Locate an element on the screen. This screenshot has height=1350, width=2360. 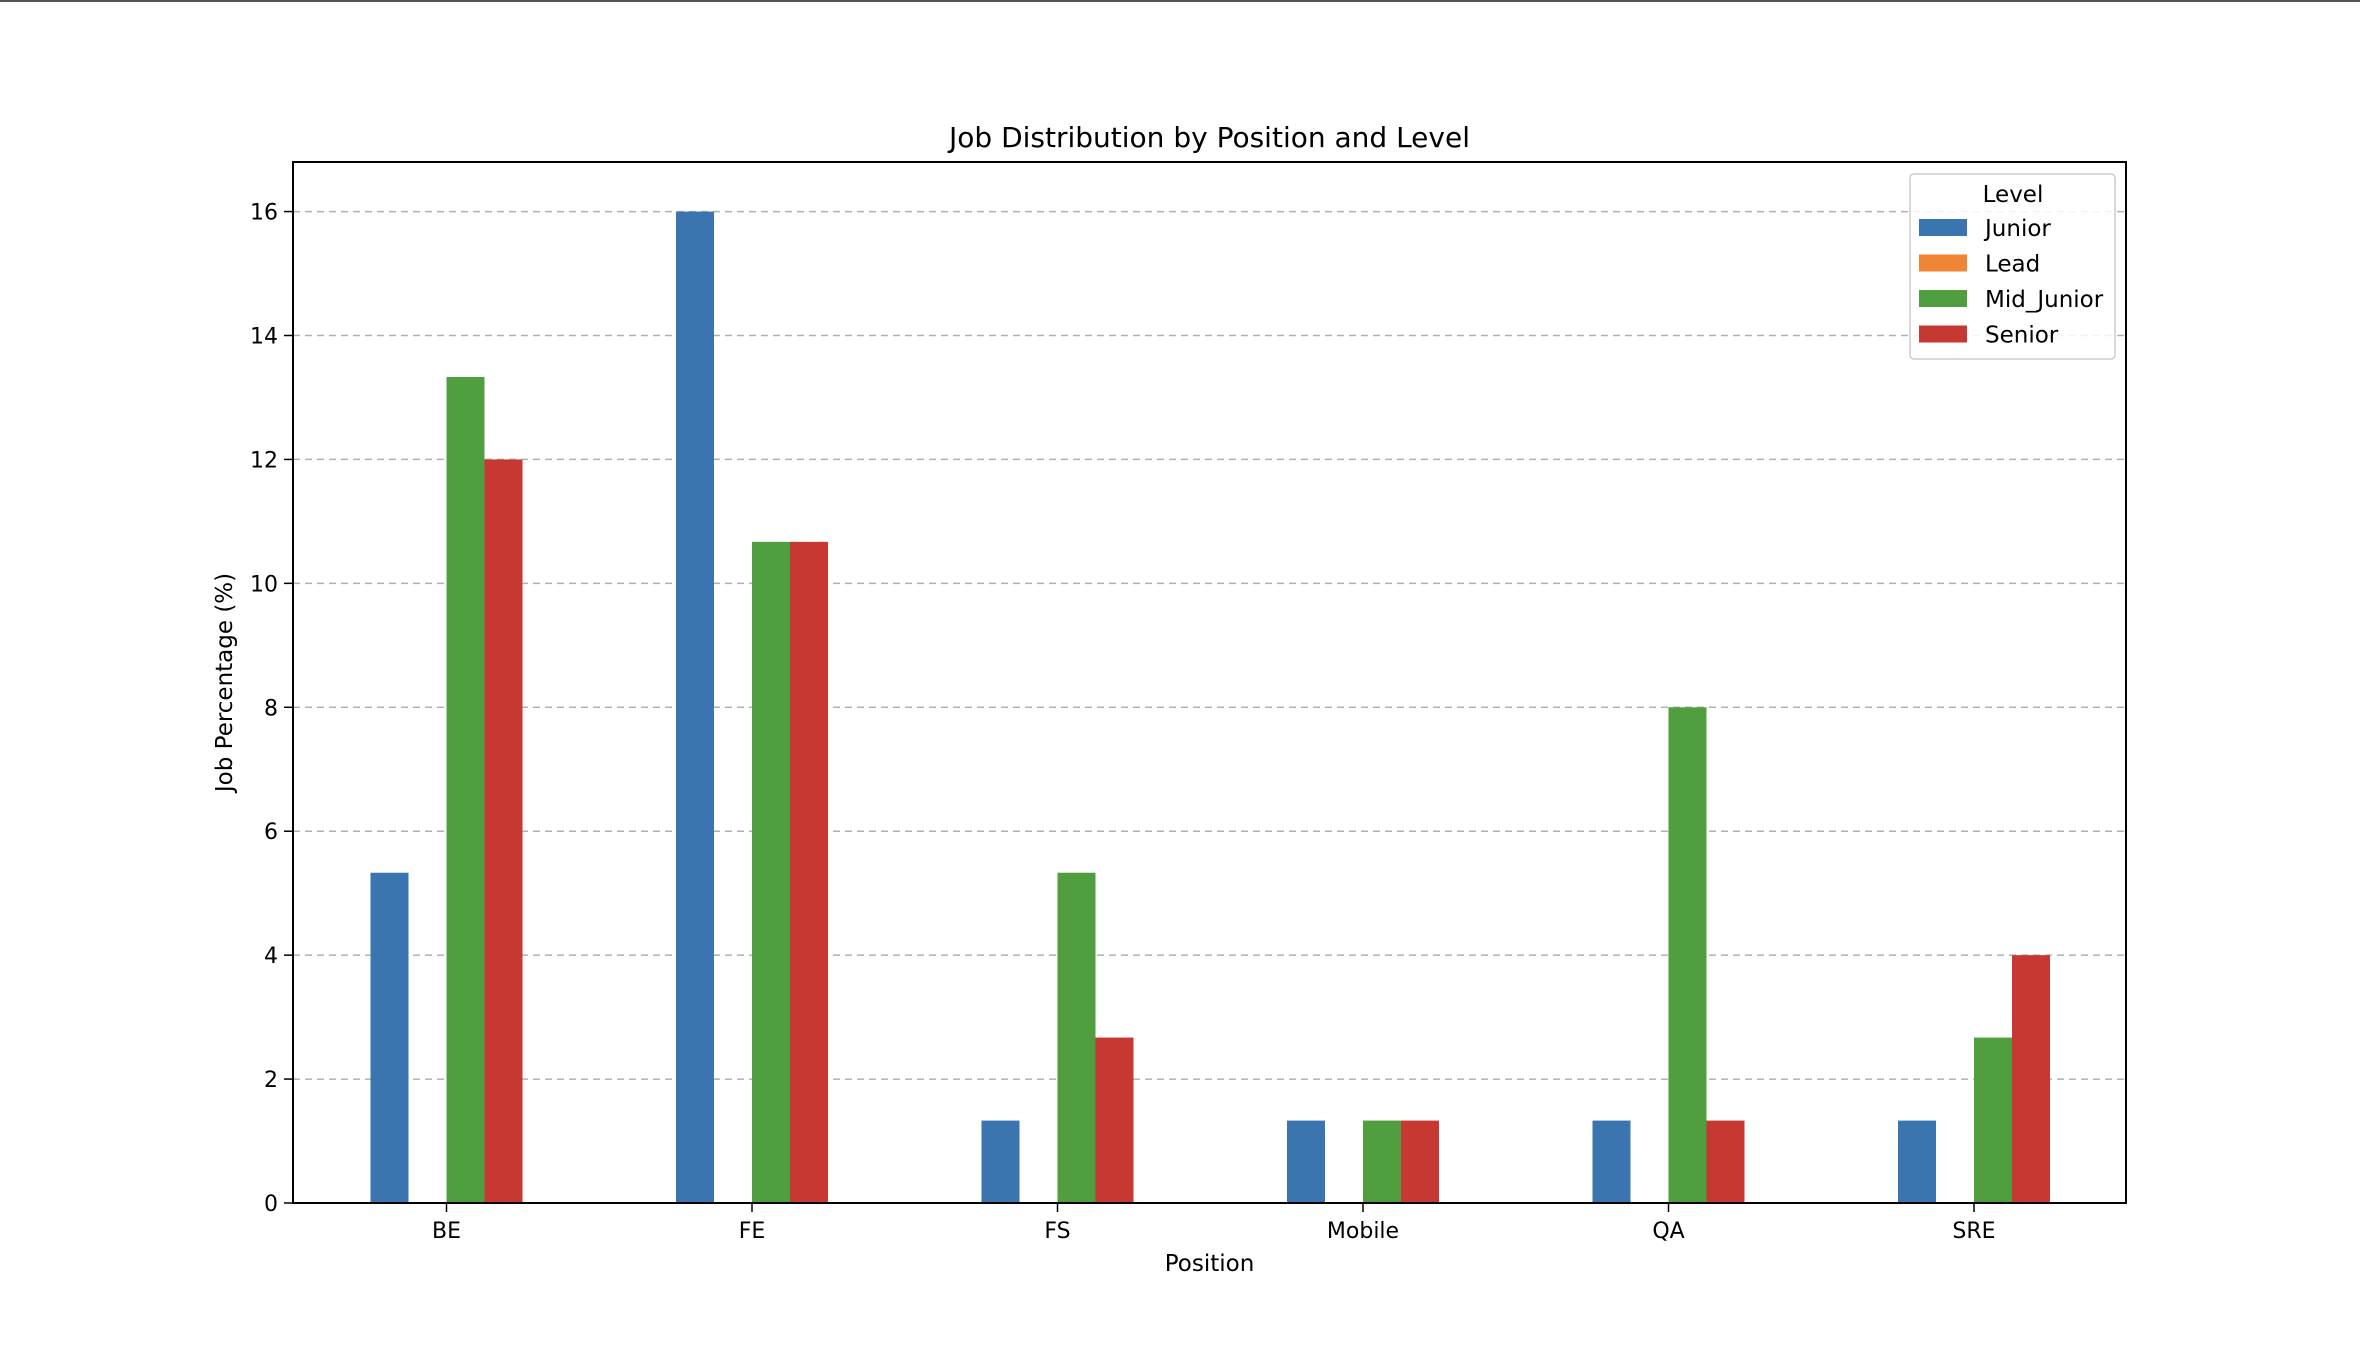
bar-junior-qa is located at coordinates (1611, 1161).